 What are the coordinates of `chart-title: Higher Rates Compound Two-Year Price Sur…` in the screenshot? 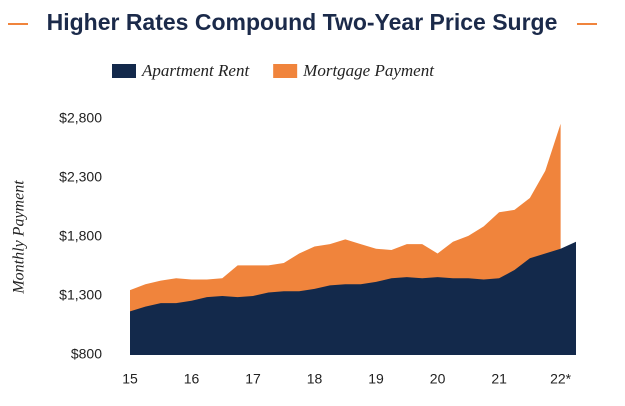 It's located at (302, 22).